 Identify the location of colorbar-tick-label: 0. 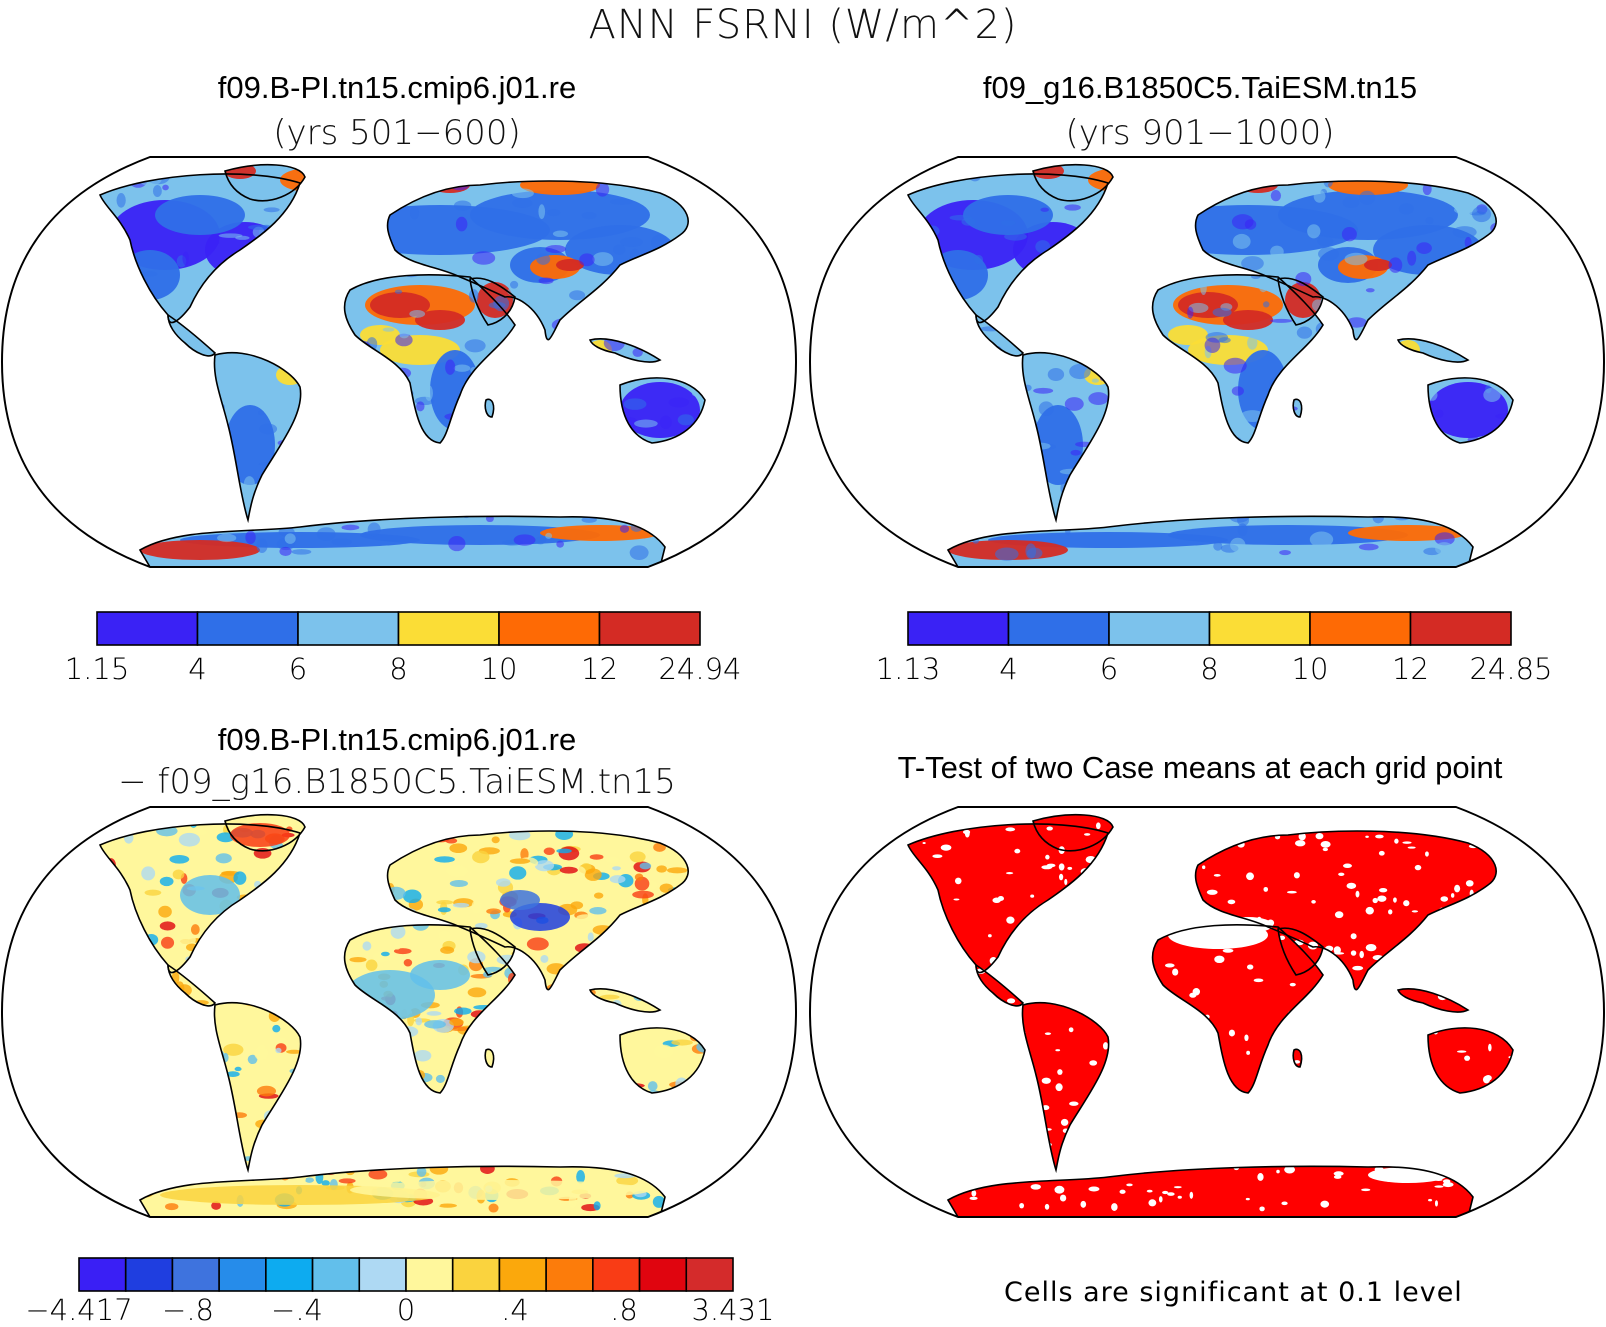
(406, 1310).